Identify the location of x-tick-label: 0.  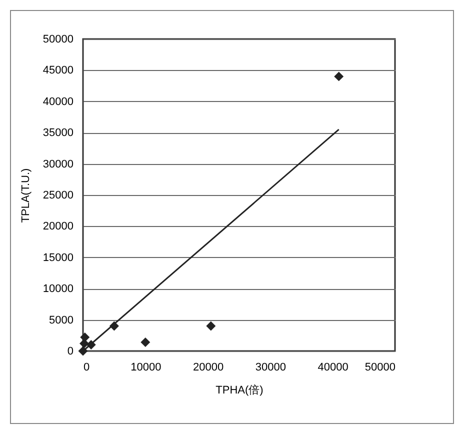
(87, 368).